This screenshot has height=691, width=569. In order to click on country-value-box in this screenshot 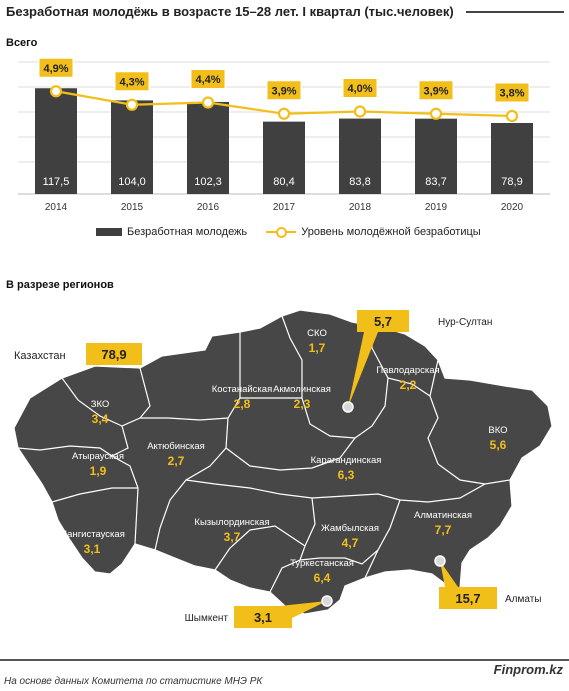, I will do `click(114, 354)`.